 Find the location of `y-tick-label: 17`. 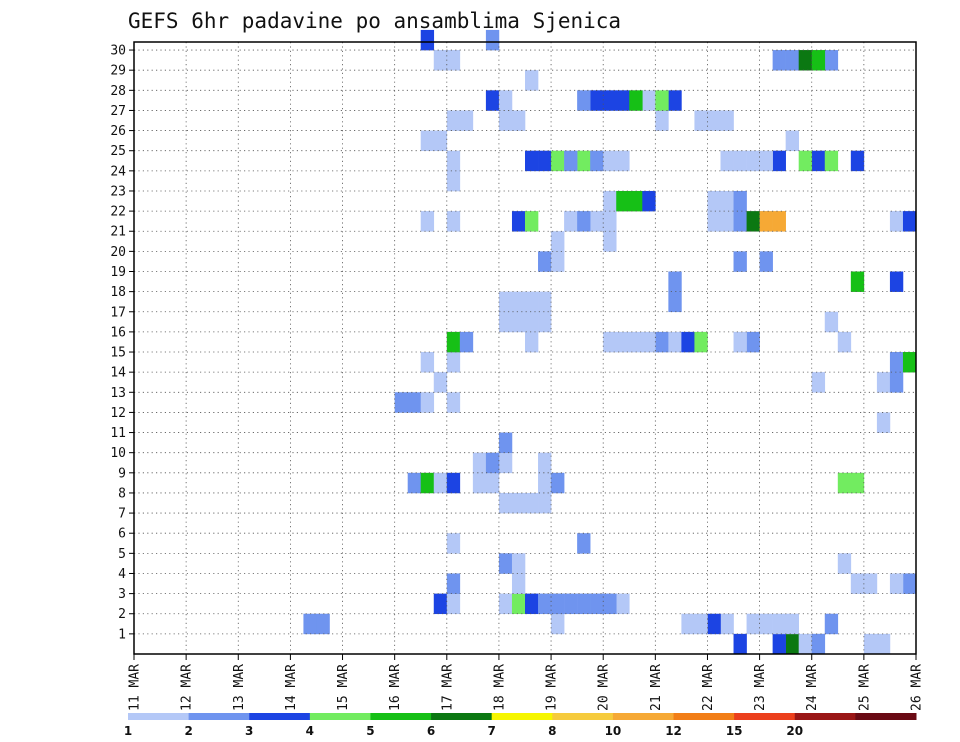

y-tick-label: 17 is located at coordinates (118, 312).